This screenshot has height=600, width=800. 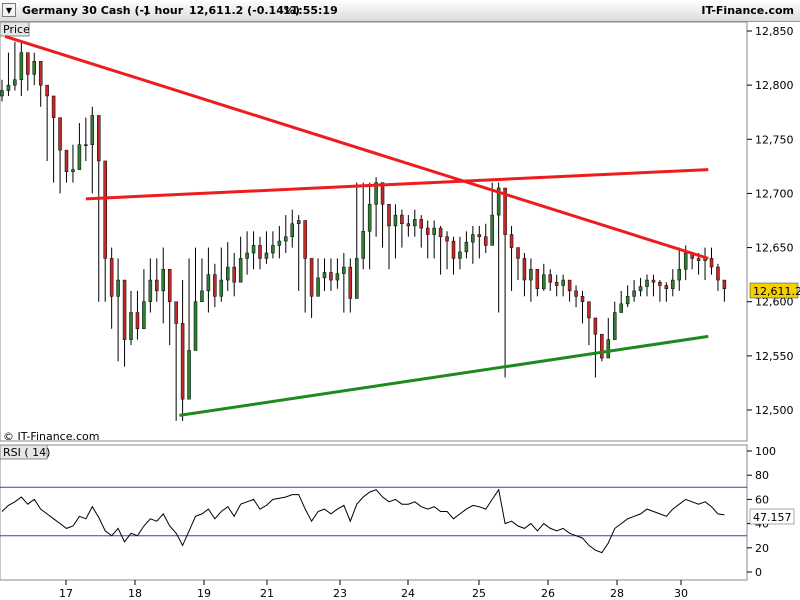 What do you see at coordinates (444, 375) in the screenshot?
I see `support-trendline` at bounding box center [444, 375].